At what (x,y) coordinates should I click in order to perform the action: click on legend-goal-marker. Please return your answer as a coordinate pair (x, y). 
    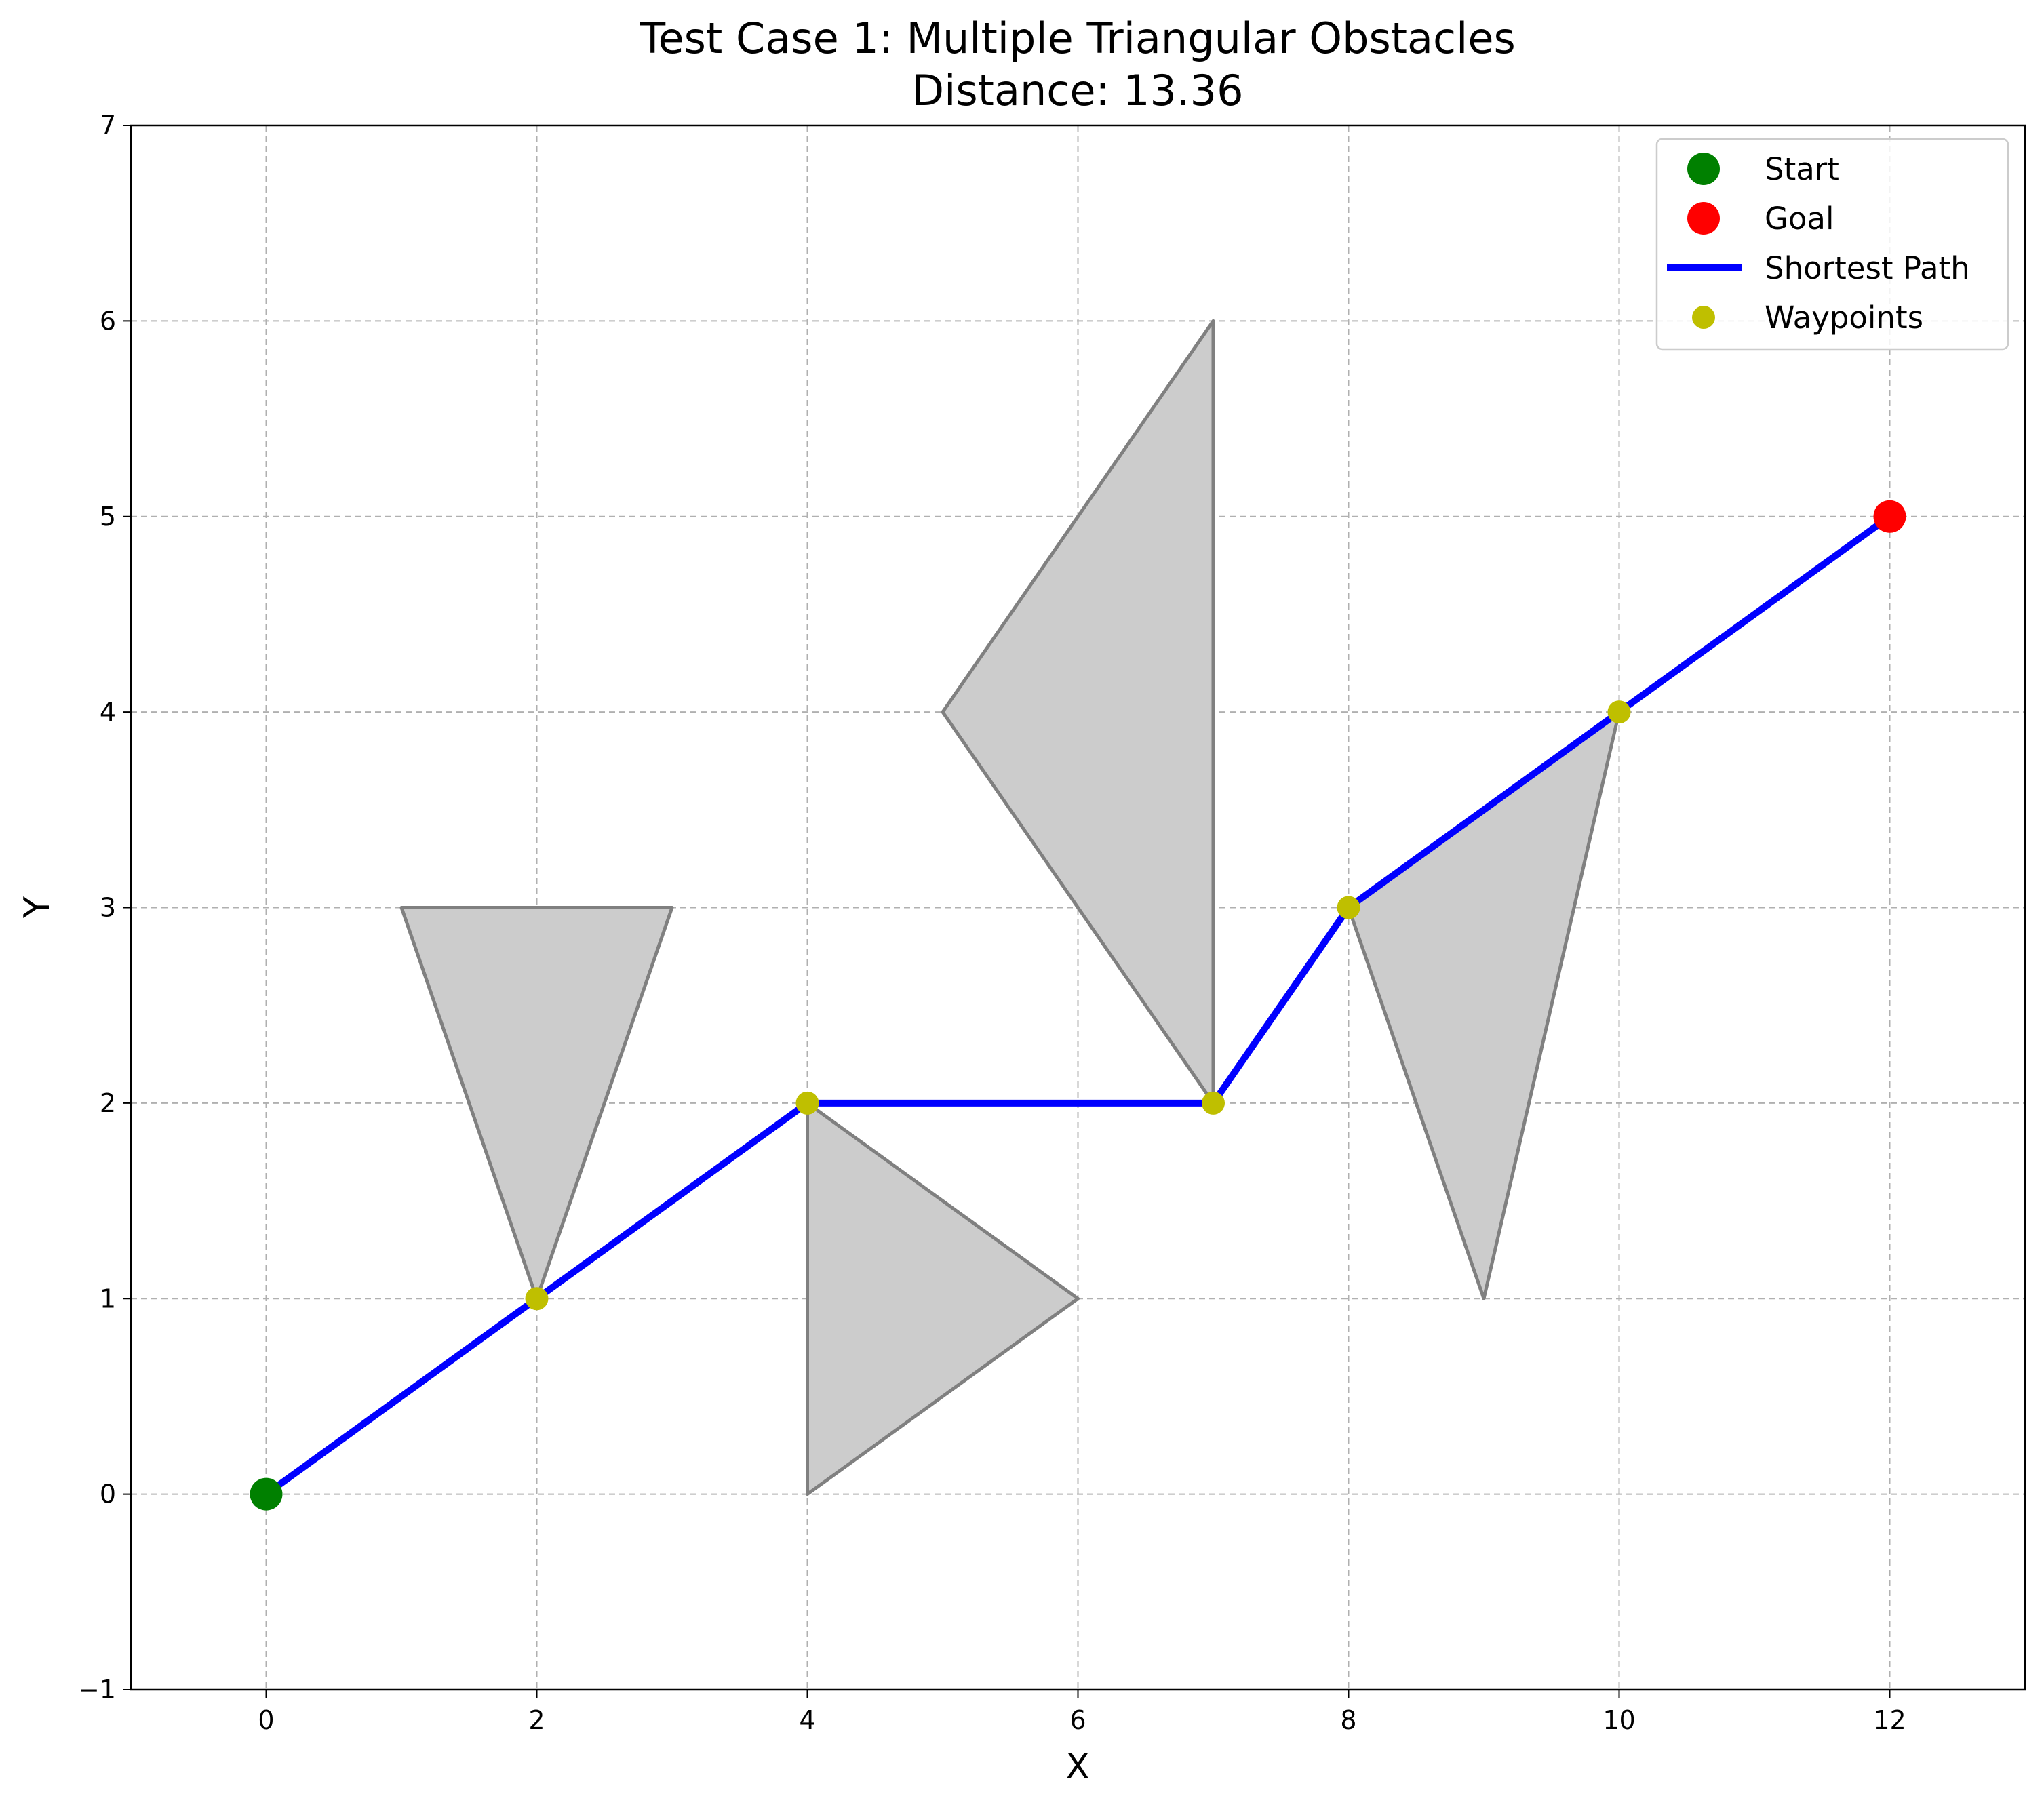
    Looking at the image, I should click on (1703, 218).